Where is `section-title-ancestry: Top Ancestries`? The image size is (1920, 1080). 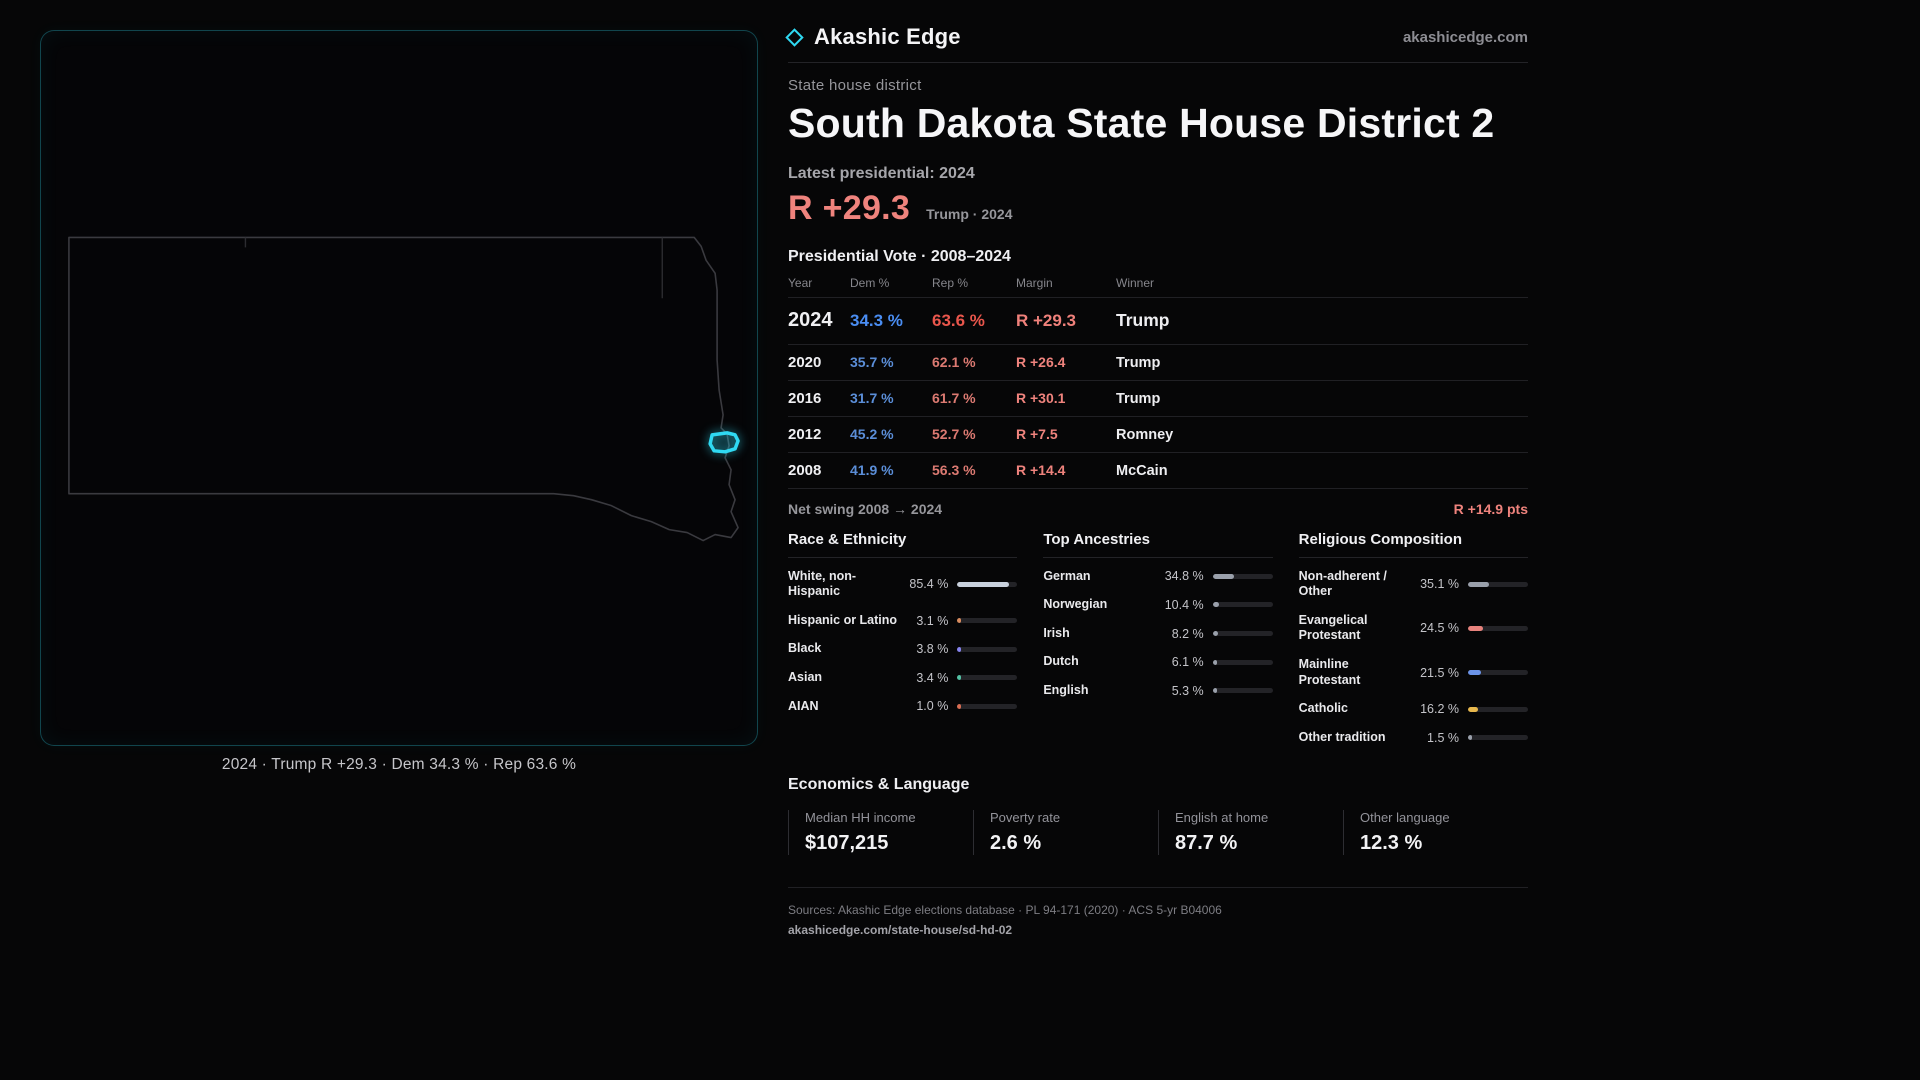
section-title-ancestry: Top Ancestries is located at coordinates (1158, 544).